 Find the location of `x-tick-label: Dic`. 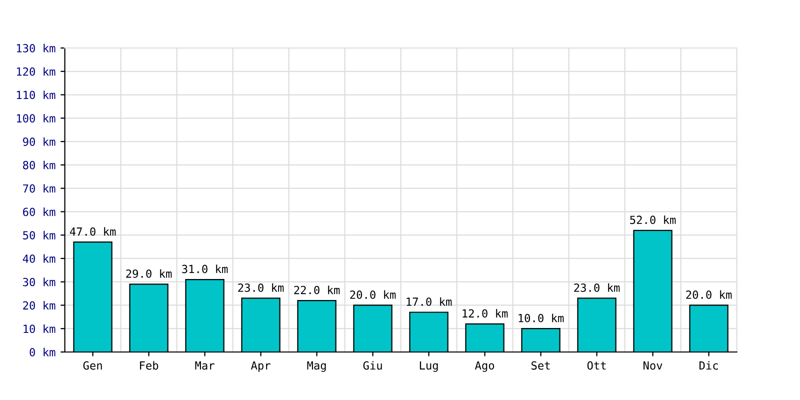

x-tick-label: Dic is located at coordinates (709, 365).